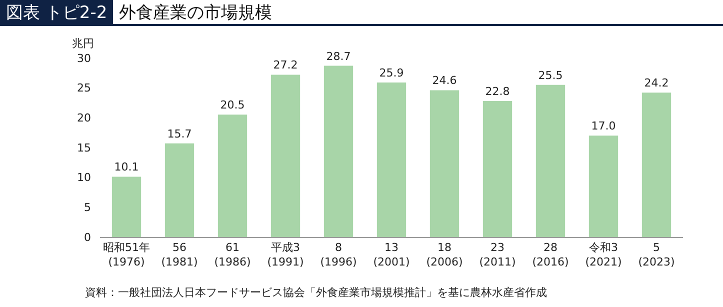  What do you see at coordinates (84, 177) in the screenshot?
I see `y-tick-label: 10` at bounding box center [84, 177].